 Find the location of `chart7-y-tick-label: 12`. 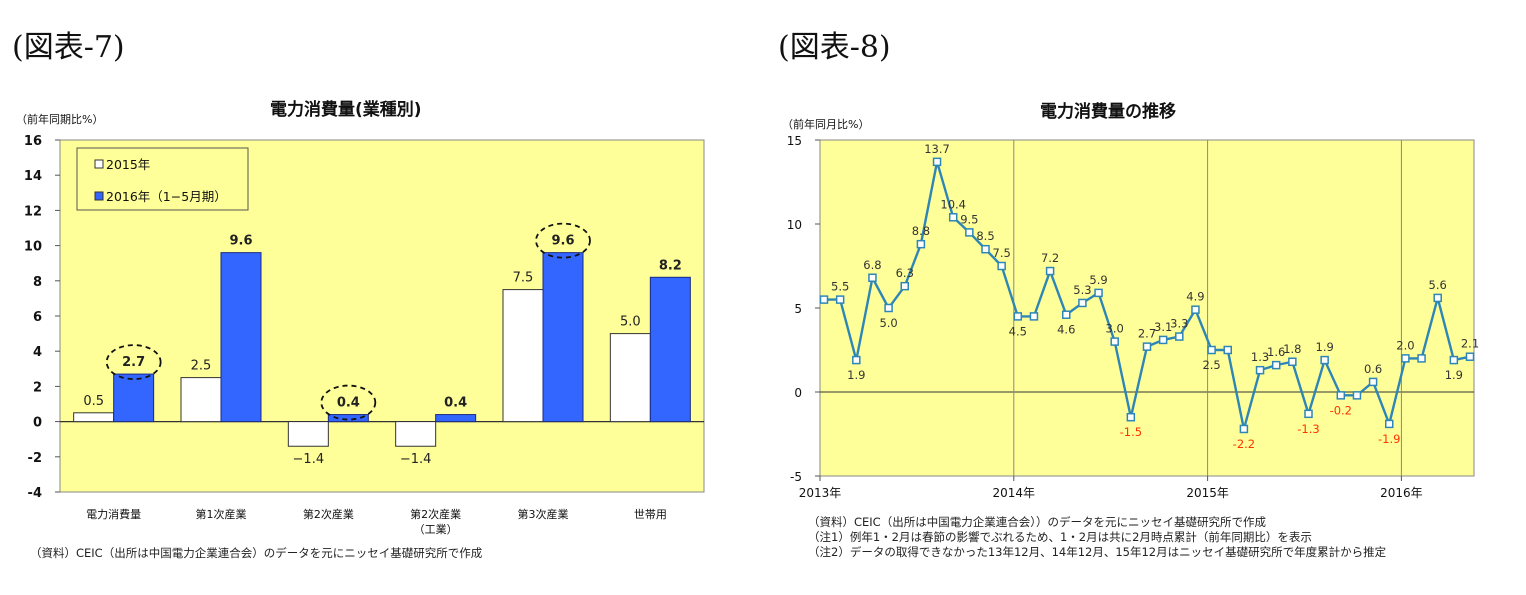

chart7-y-tick-label: 12 is located at coordinates (33, 211).